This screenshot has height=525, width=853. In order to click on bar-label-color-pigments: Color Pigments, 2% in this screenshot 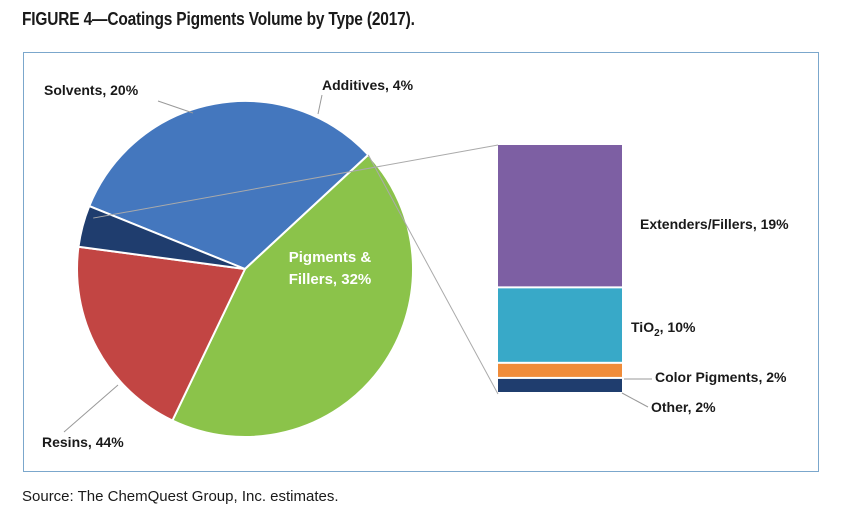, I will do `click(721, 377)`.